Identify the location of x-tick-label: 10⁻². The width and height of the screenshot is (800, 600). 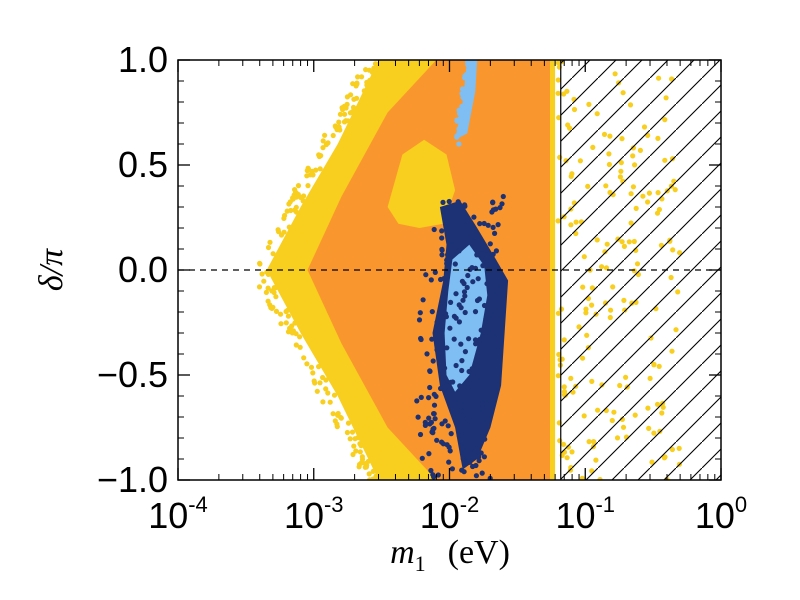
(450, 514).